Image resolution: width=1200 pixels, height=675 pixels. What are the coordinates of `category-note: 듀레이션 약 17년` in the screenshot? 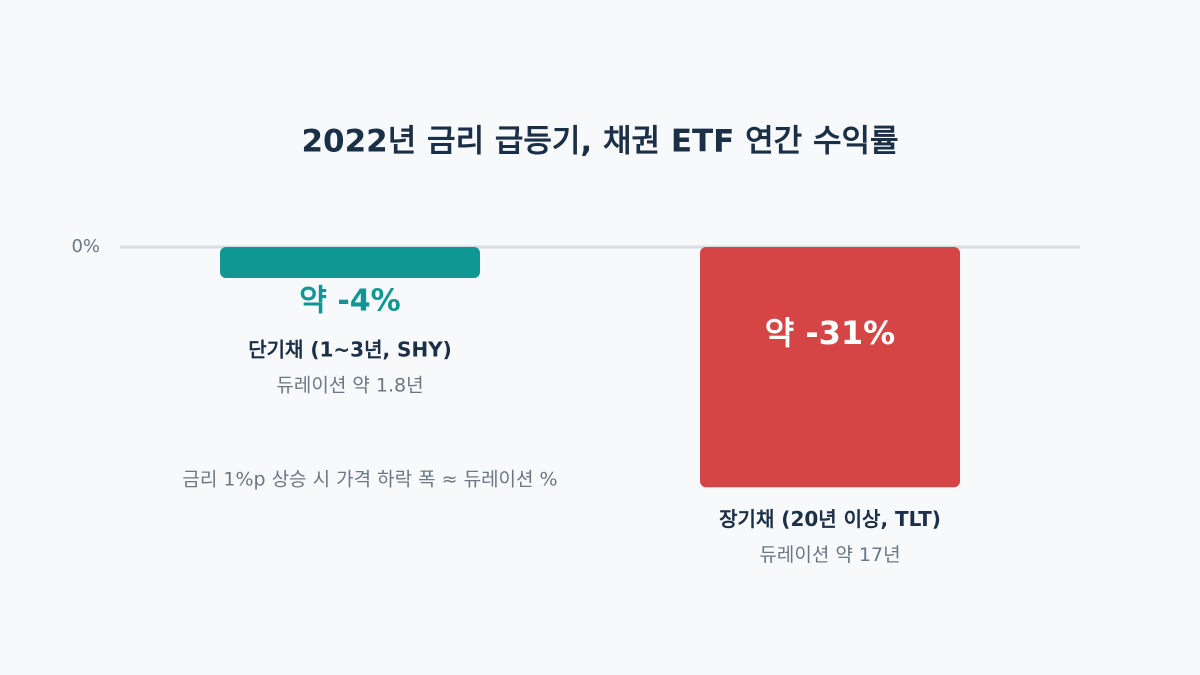 It's located at (829, 555).